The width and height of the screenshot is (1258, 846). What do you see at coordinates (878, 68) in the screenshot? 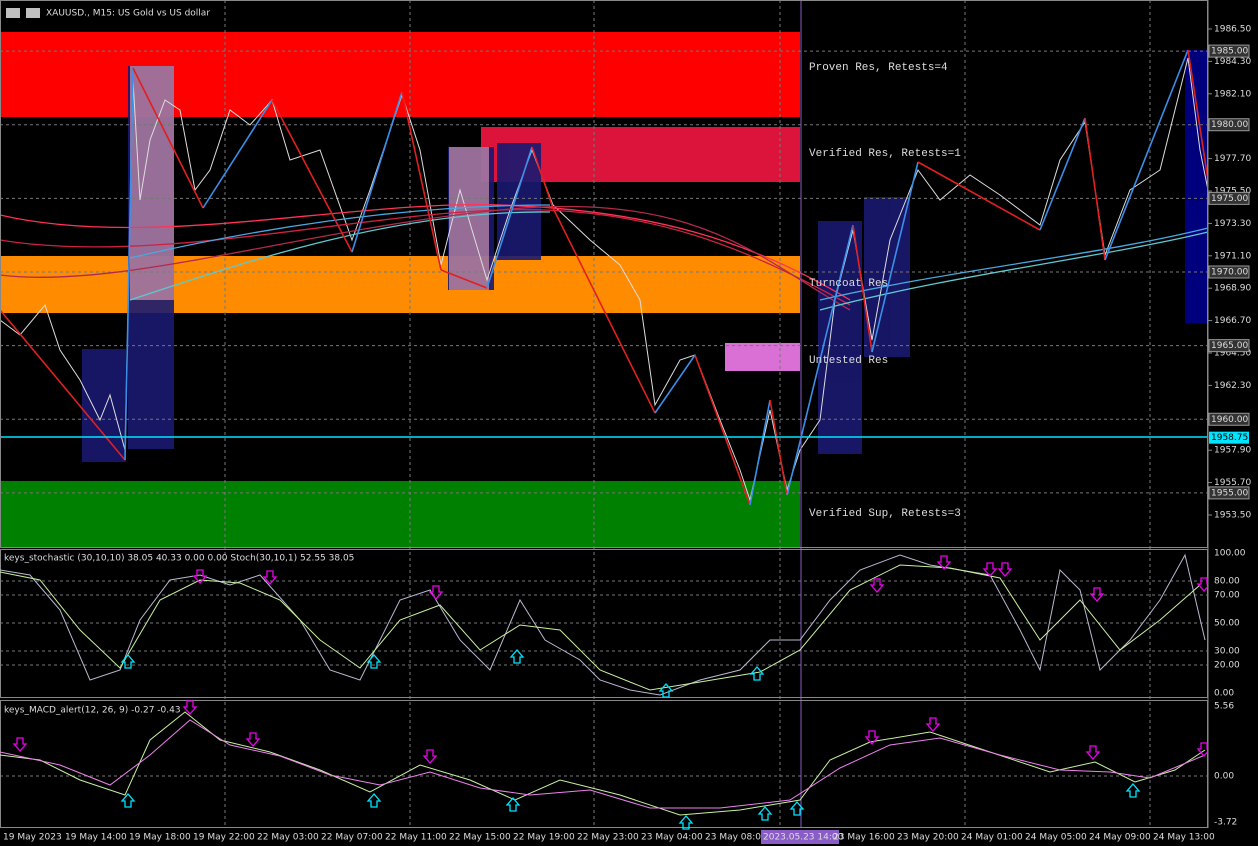
I see `zone-label: Proven Res, Retests=4` at bounding box center [878, 68].